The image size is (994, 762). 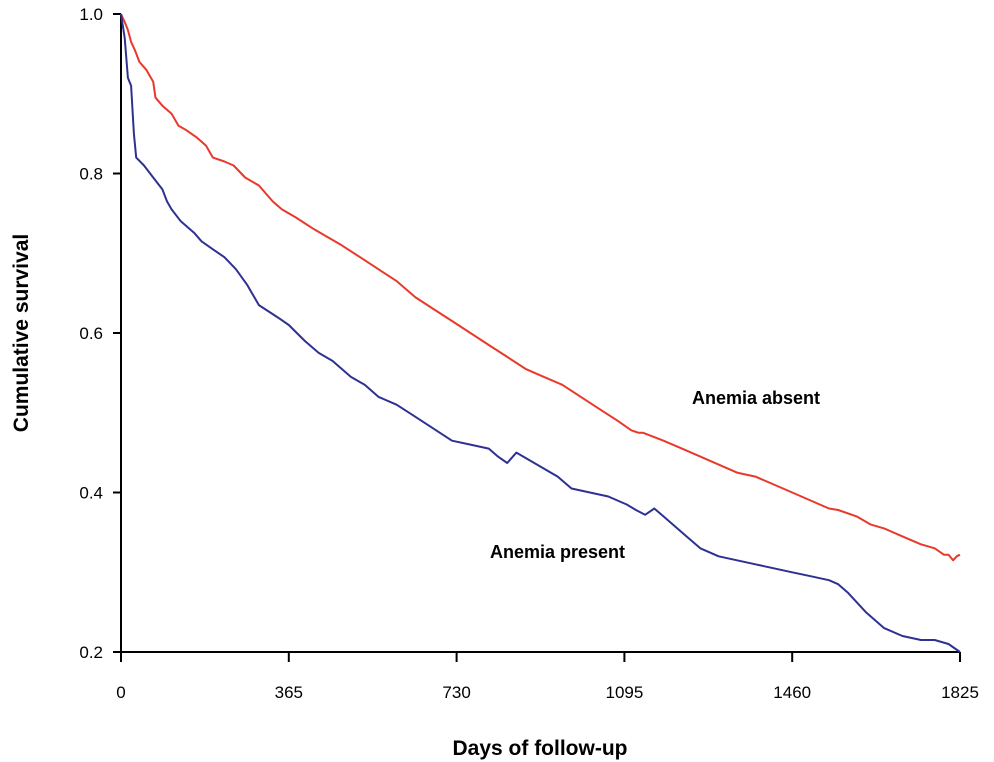 I want to click on y-tick-label: 0.6, so click(x=91, y=333).